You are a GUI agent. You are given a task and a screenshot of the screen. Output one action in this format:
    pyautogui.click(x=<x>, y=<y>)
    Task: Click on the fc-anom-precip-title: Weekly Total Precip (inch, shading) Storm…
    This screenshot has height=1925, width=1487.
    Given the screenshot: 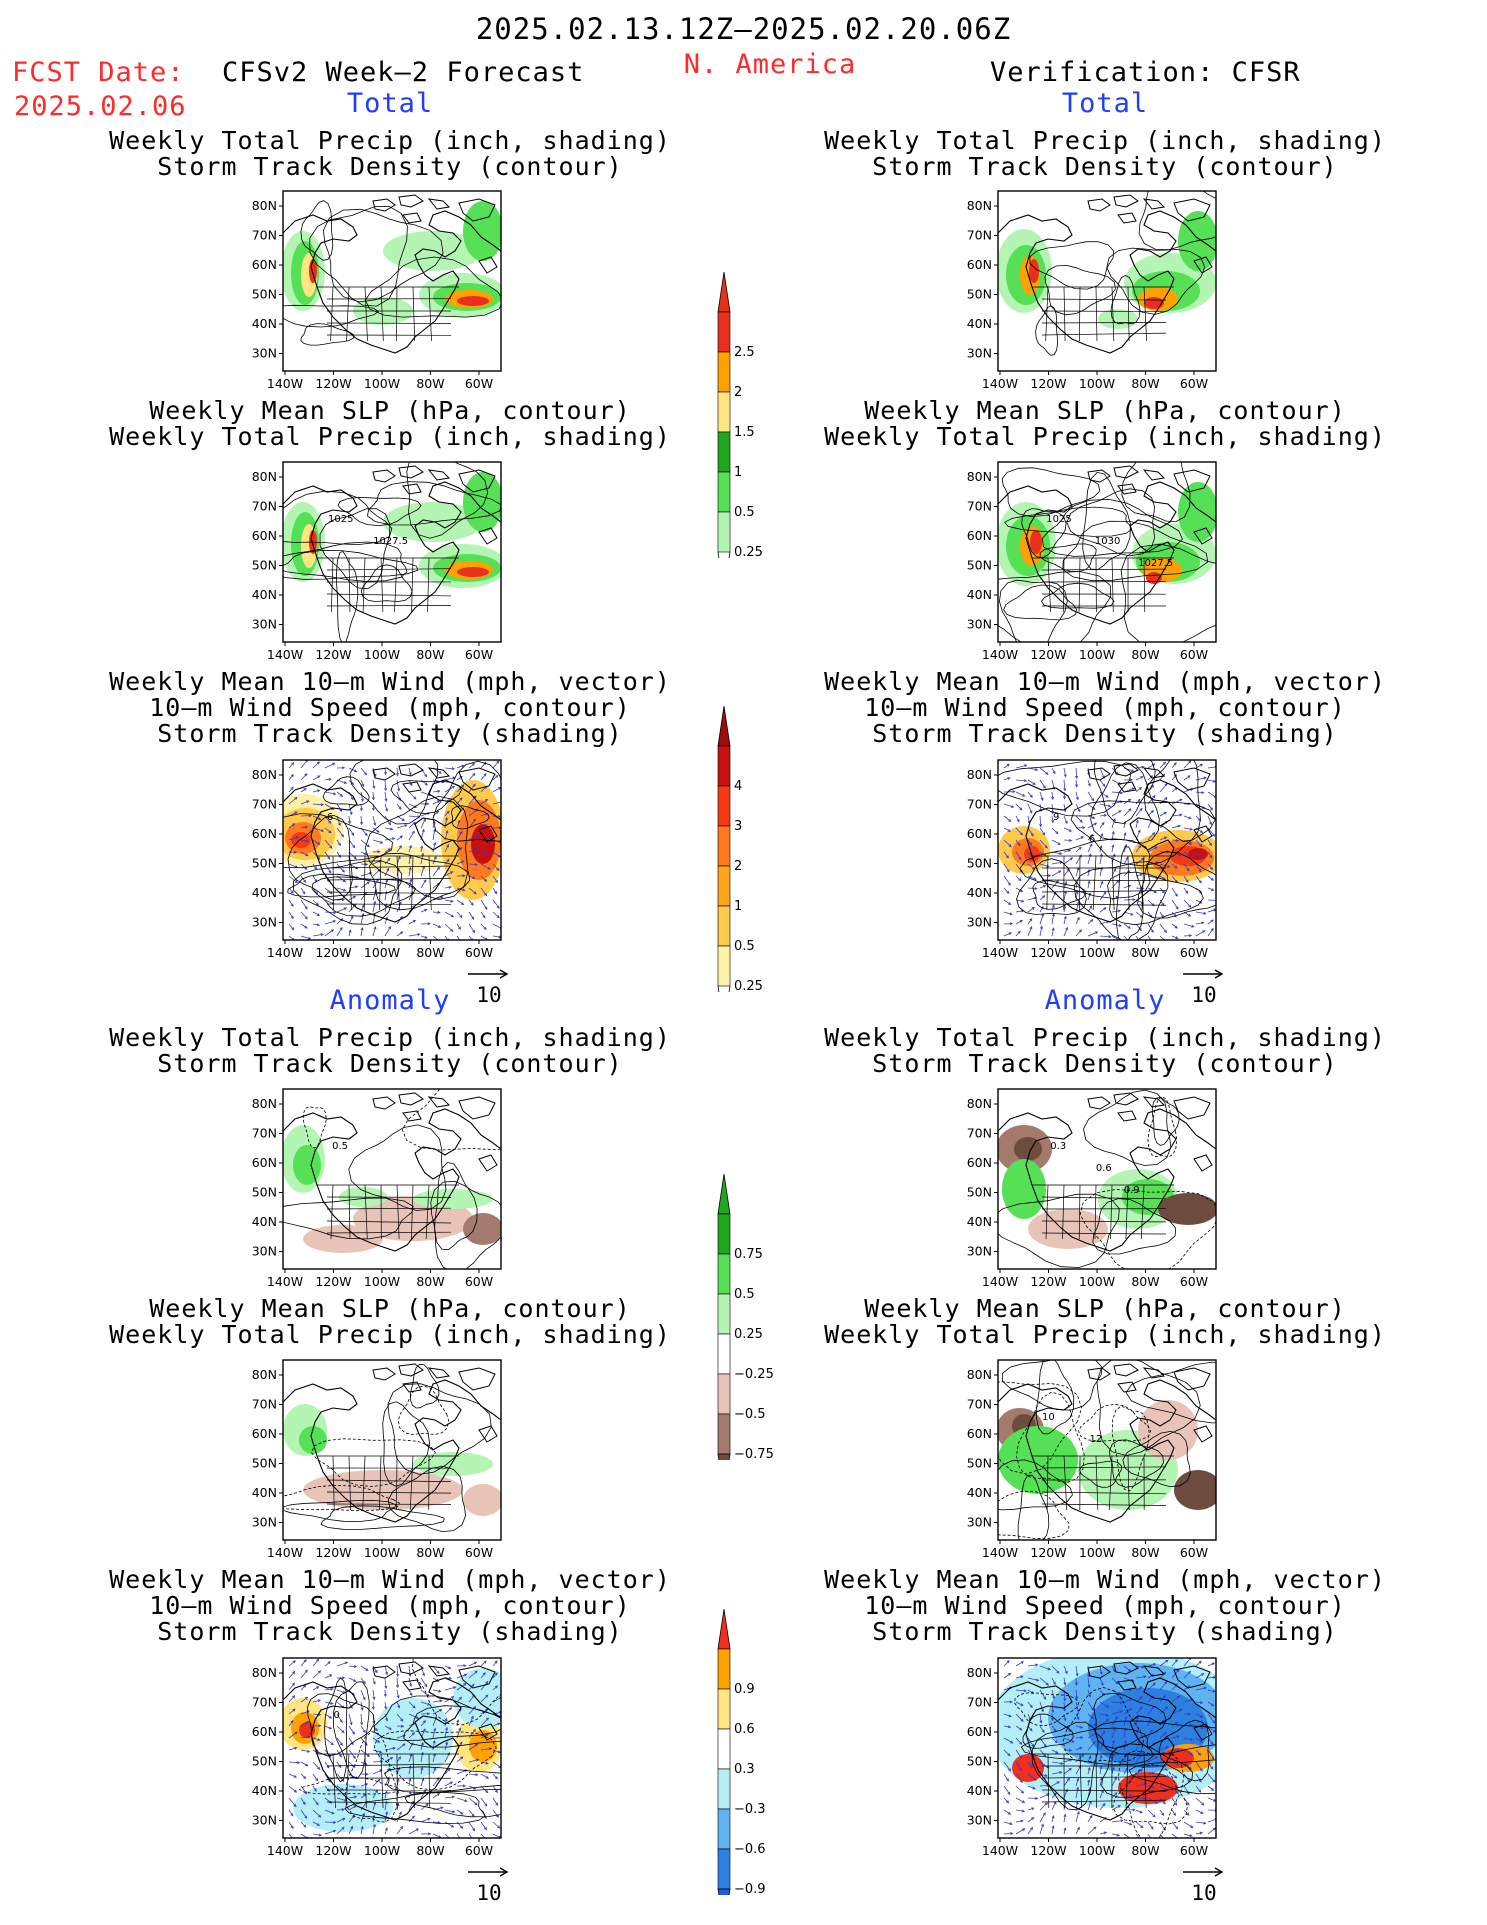 What is the action you would take?
    pyautogui.click(x=390, y=1050)
    